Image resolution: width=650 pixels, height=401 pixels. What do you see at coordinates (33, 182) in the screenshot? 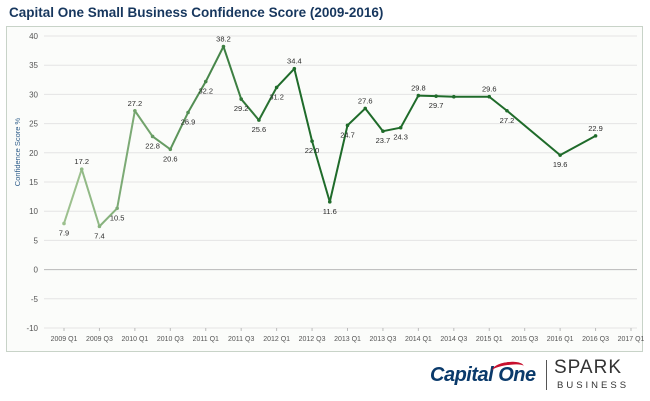
I see `y-tick-label: 15` at bounding box center [33, 182].